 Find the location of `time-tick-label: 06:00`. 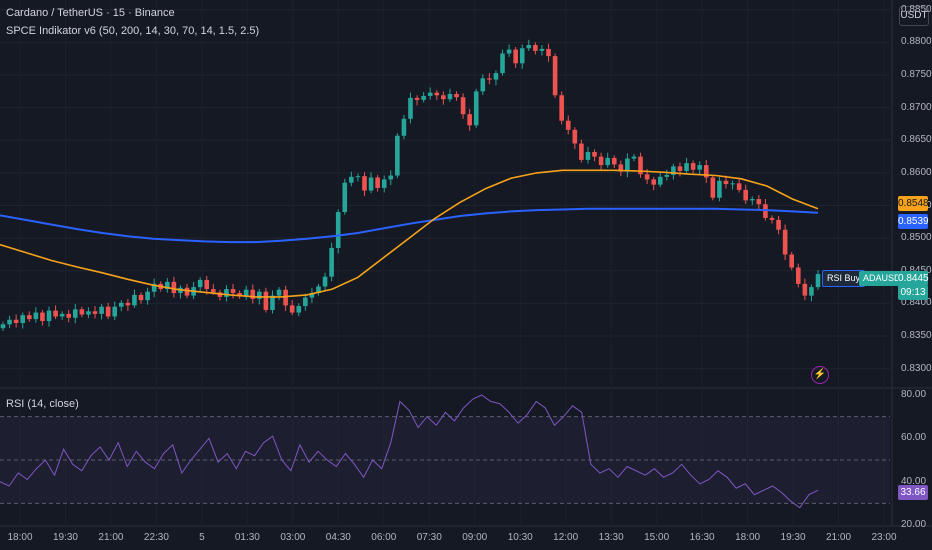

time-tick-label: 06:00 is located at coordinates (384, 537).